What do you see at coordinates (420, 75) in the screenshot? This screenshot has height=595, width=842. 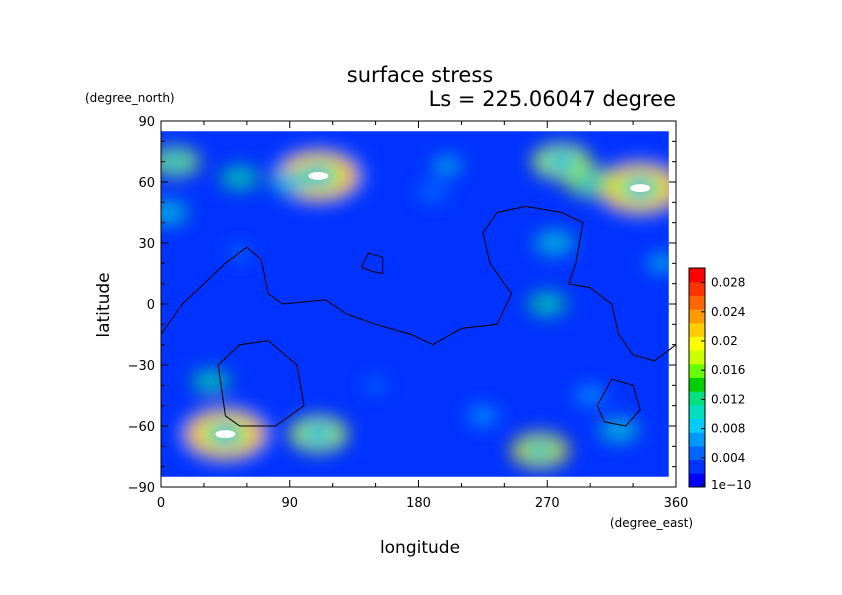 I see `chart-title: surface stress` at bounding box center [420, 75].